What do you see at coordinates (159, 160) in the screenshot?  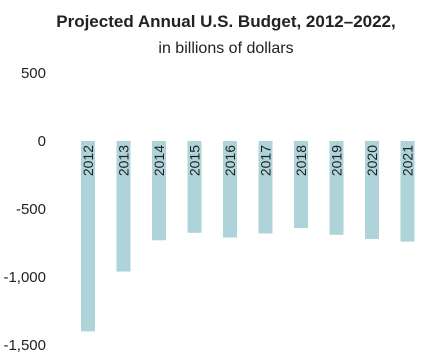 I see `category-label-2014: 2014` at bounding box center [159, 160].